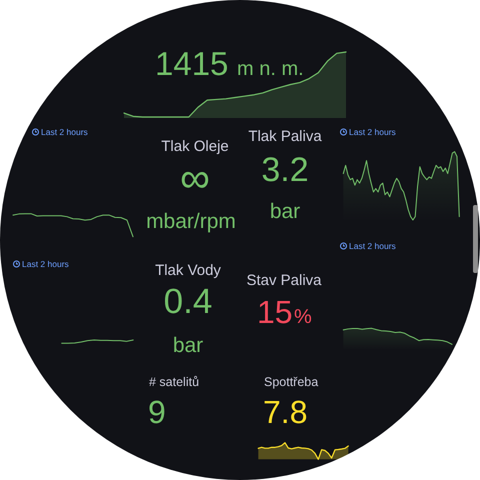 The image size is (480, 480). I want to click on text: 15, so click(275, 312).